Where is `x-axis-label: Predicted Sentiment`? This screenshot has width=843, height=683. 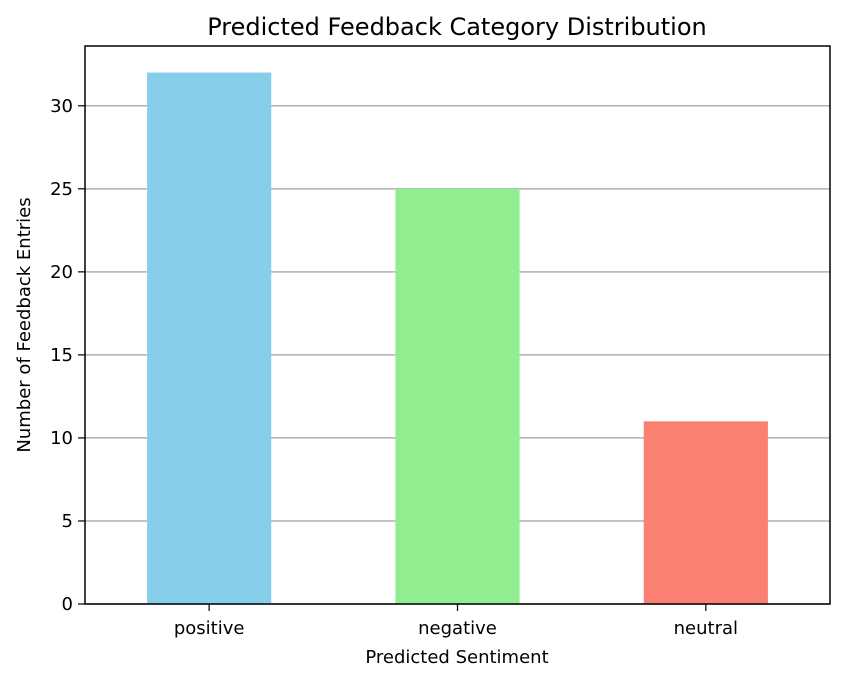
x-axis-label: Predicted Sentiment is located at coordinates (456, 657).